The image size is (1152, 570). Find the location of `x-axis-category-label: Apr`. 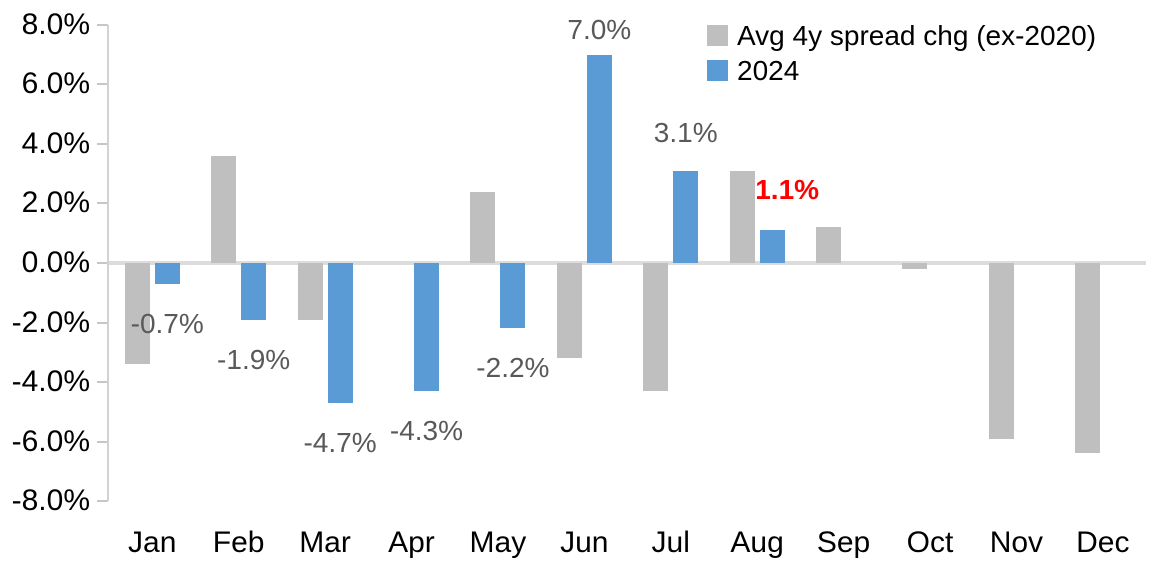

x-axis-category-label: Apr is located at coordinates (411, 542).